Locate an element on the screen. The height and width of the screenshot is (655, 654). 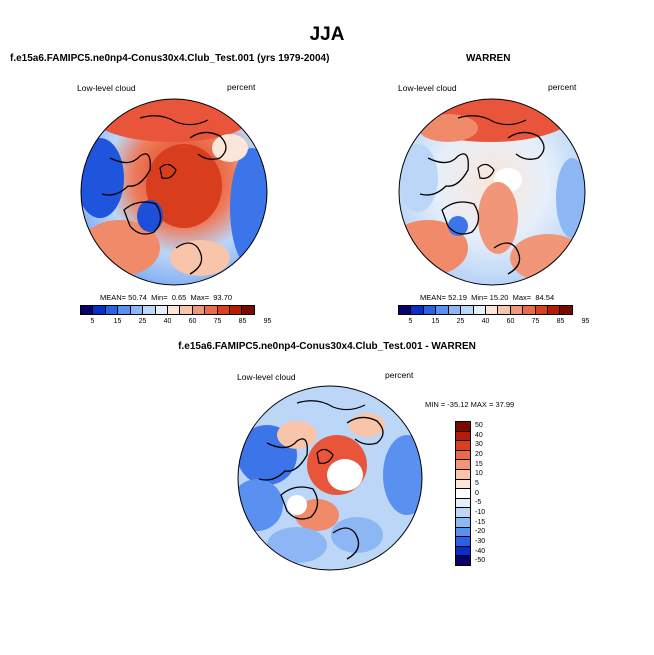
panel-diff-colorbar-tick-label: -40 is located at coordinates (480, 551).